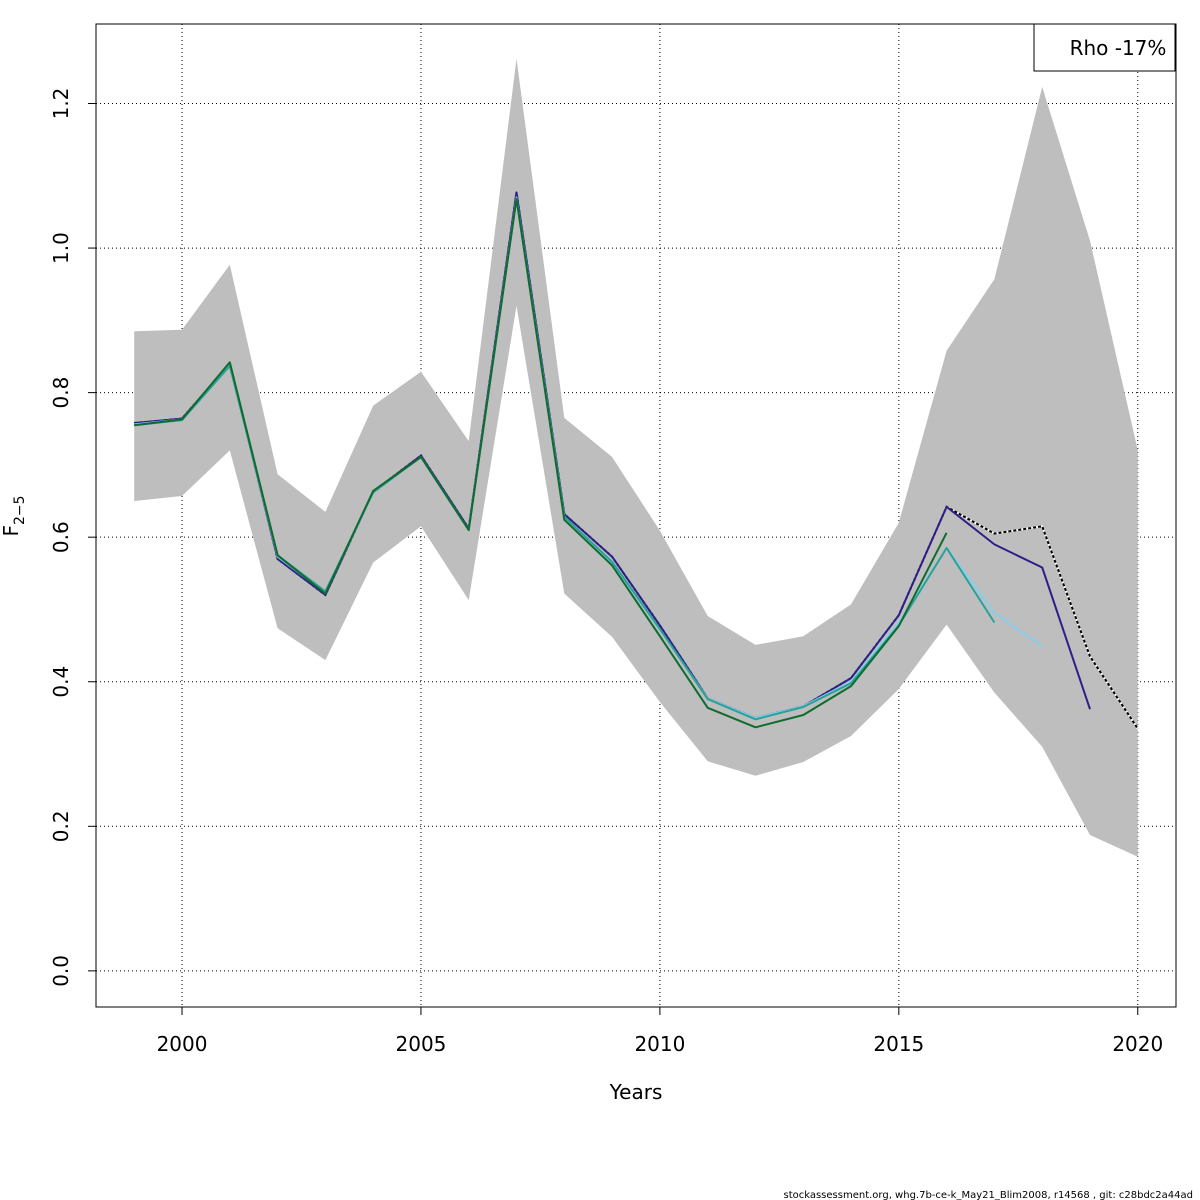 Image resolution: width=1200 pixels, height=1200 pixels. Describe the element at coordinates (61, 971) in the screenshot. I see `y-tick-label-0.0: 0.0` at that location.